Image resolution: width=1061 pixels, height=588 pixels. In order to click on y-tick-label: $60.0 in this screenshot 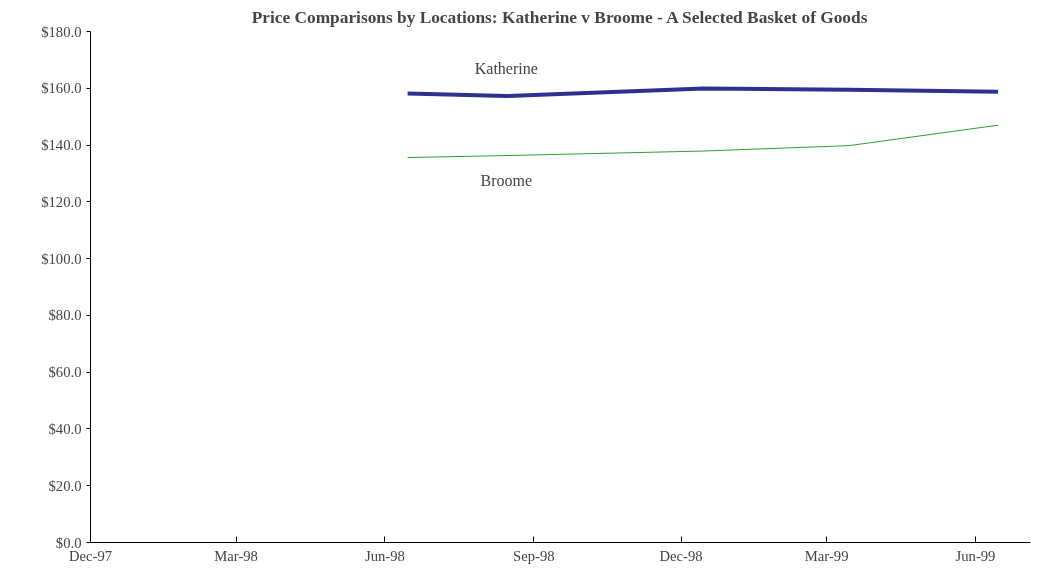, I will do `click(65, 372)`.